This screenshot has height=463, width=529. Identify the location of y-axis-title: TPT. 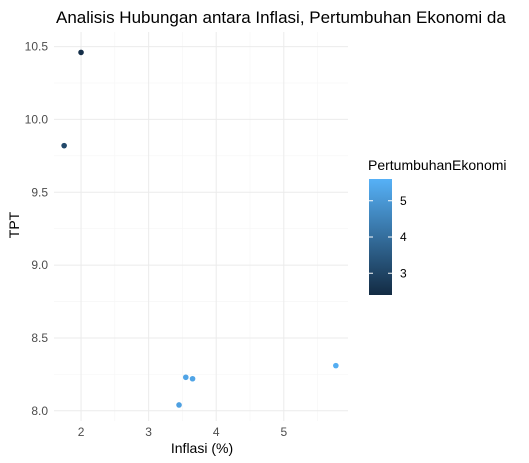
(14, 224).